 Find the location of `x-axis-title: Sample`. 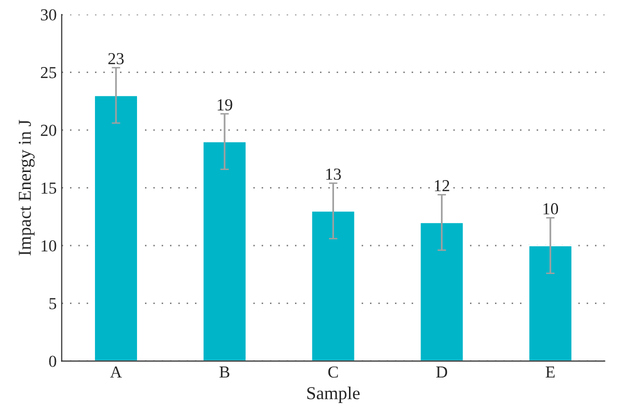

x-axis-title: Sample is located at coordinates (333, 394).